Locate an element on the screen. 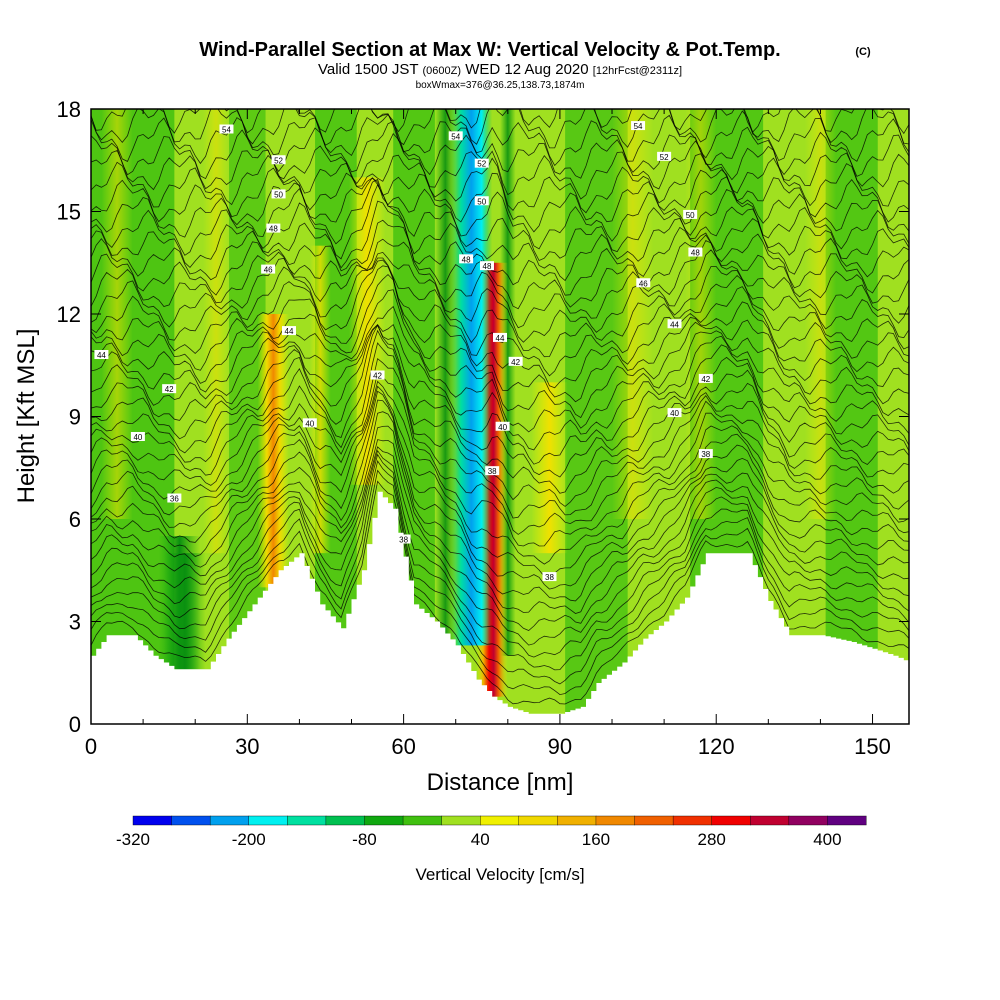  contour-label: 40 is located at coordinates (137, 437).